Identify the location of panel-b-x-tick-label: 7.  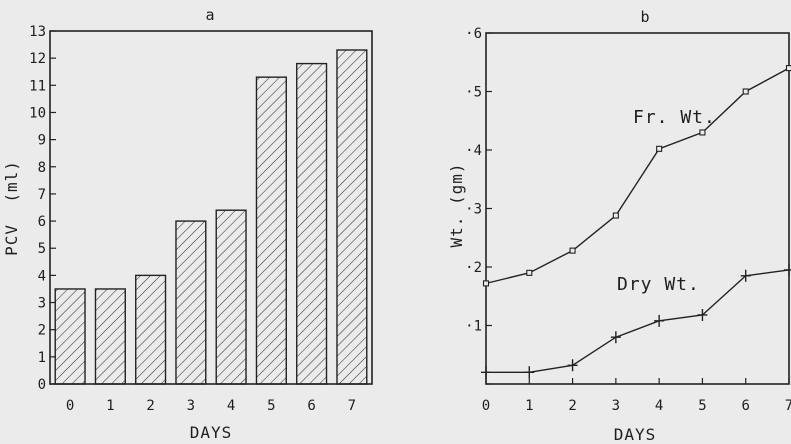
(788, 406).